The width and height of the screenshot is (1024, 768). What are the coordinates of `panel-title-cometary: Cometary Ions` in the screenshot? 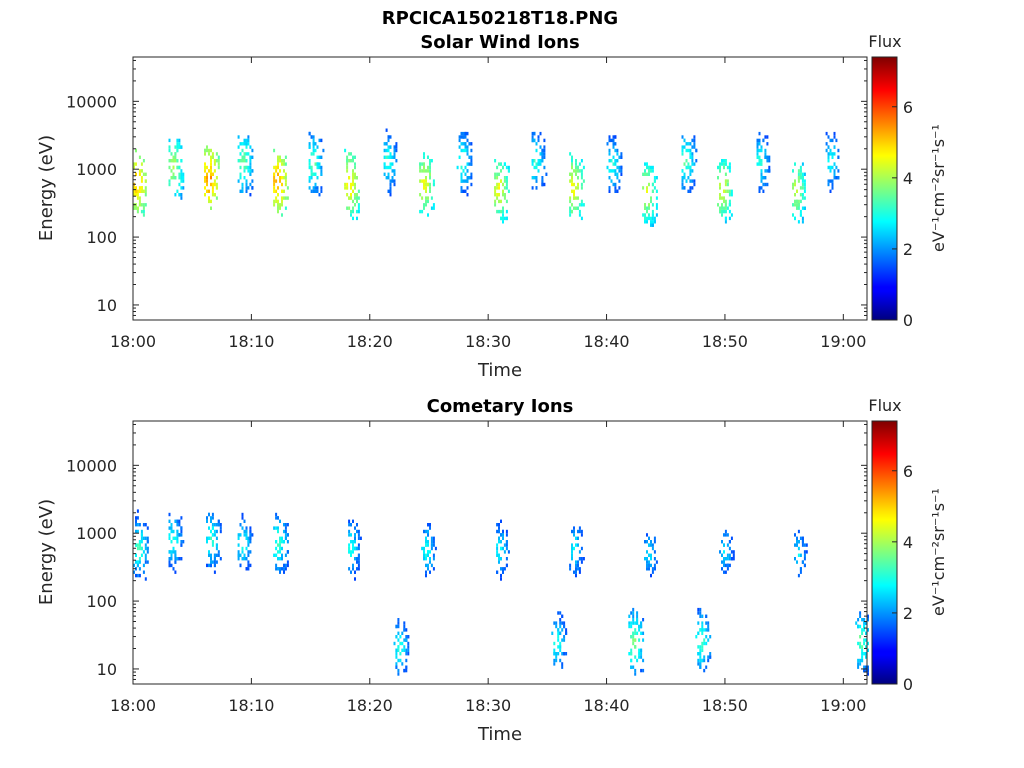 It's located at (500, 406).